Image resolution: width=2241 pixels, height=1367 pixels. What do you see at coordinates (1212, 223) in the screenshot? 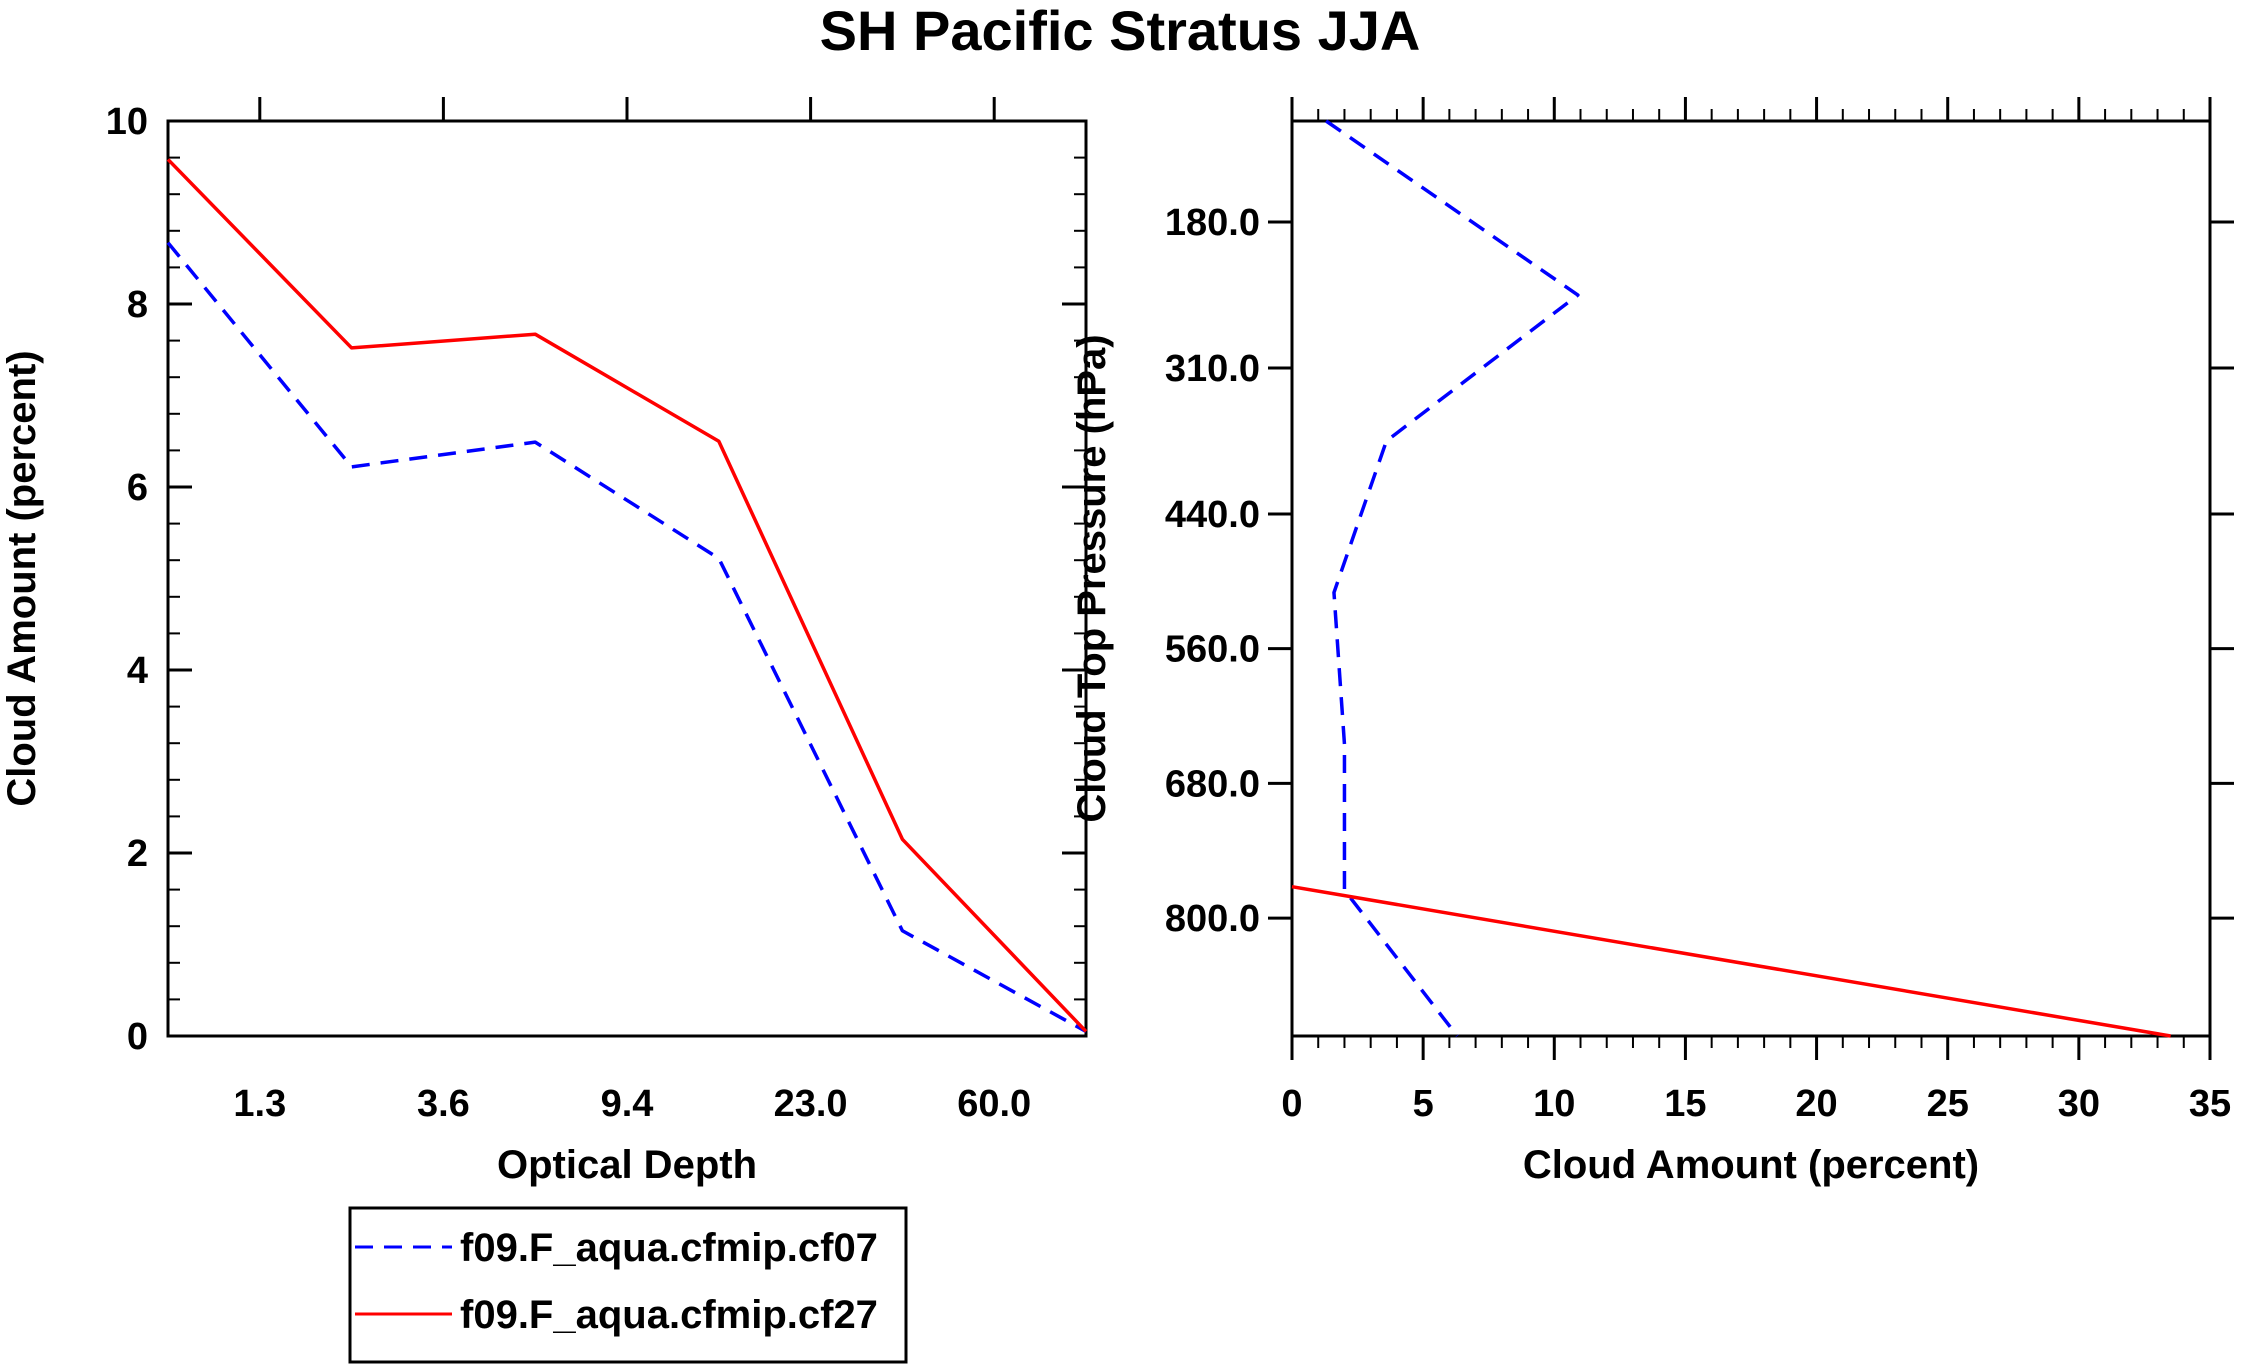
I see `y-tick-label: 180.0` at bounding box center [1212, 223].